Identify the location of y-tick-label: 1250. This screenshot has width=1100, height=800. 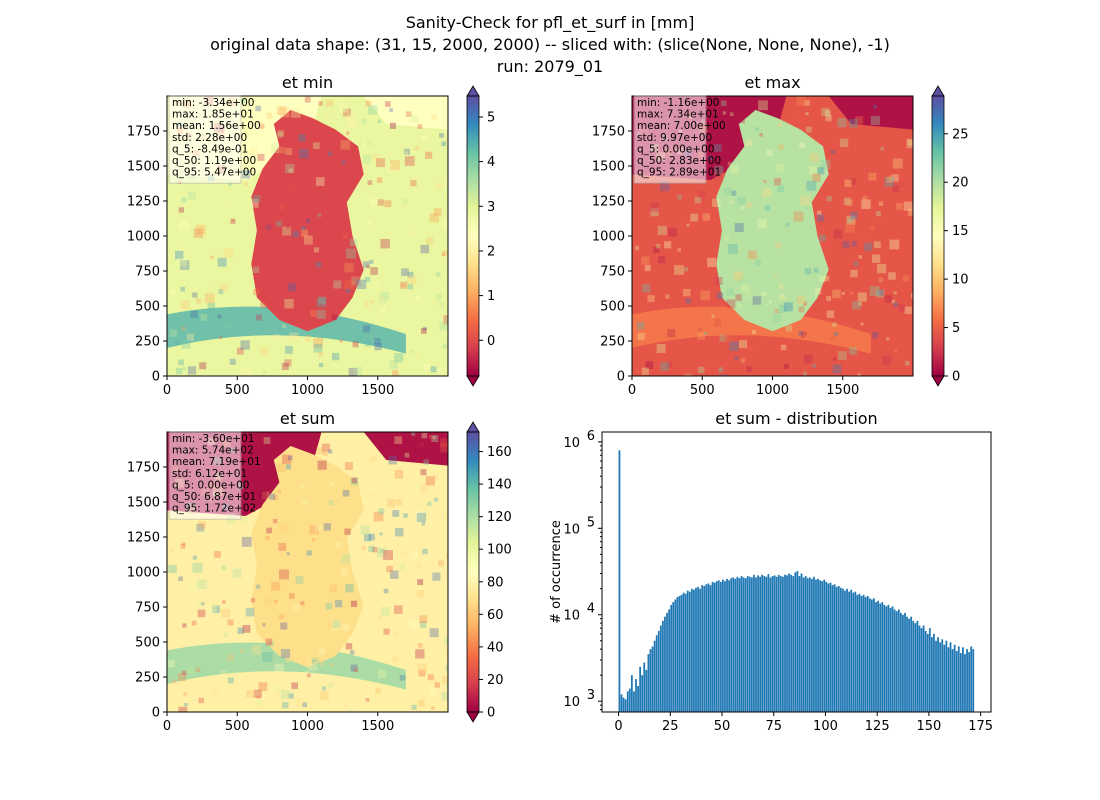
(608, 202).